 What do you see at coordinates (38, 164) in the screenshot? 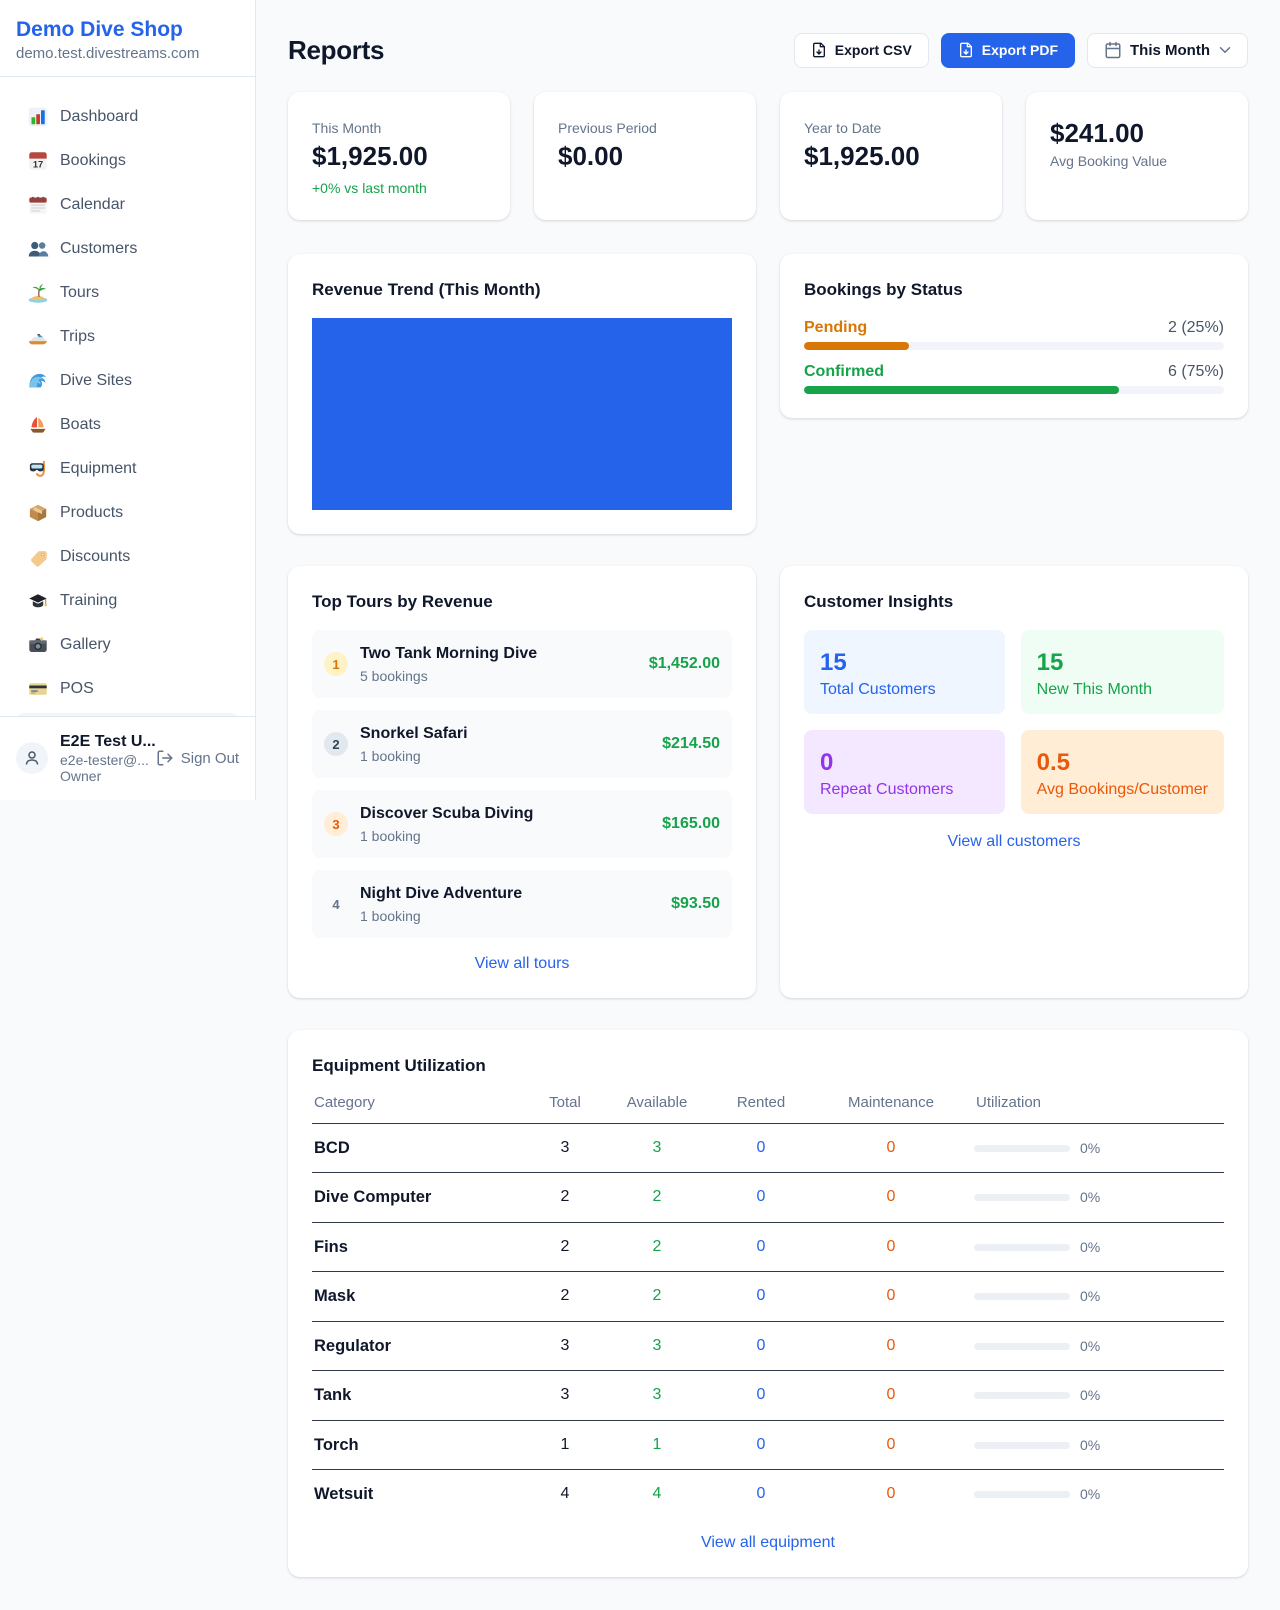
I see `svg-text: 17` at bounding box center [38, 164].